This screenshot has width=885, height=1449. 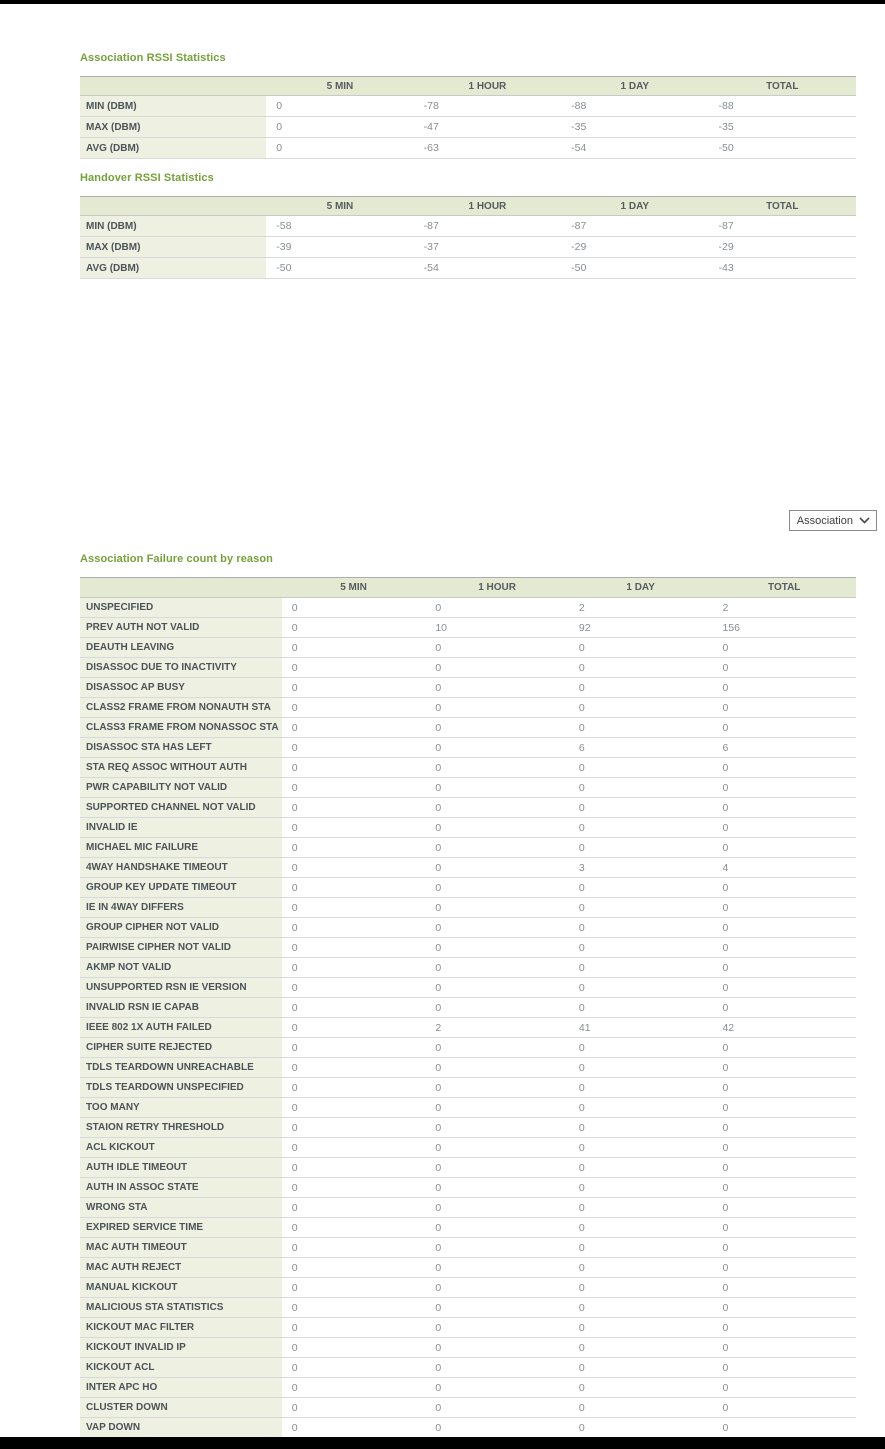 What do you see at coordinates (468, 847) in the screenshot?
I see `table-row: MICHAEL MIC FAILURE 0 0 0 0` at bounding box center [468, 847].